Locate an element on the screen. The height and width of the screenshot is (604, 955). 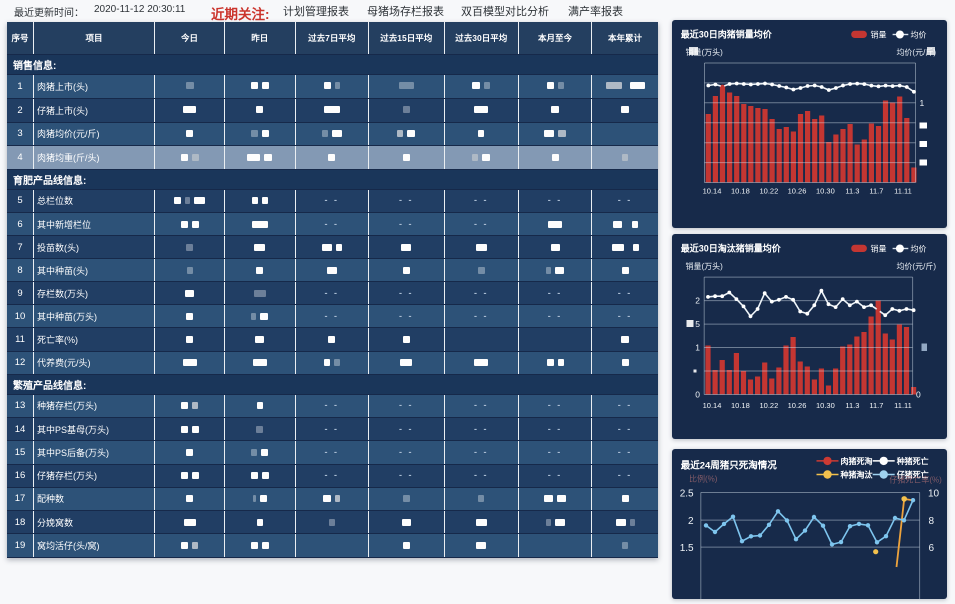
svg-text: 比例(%) is located at coordinates (703, 478).